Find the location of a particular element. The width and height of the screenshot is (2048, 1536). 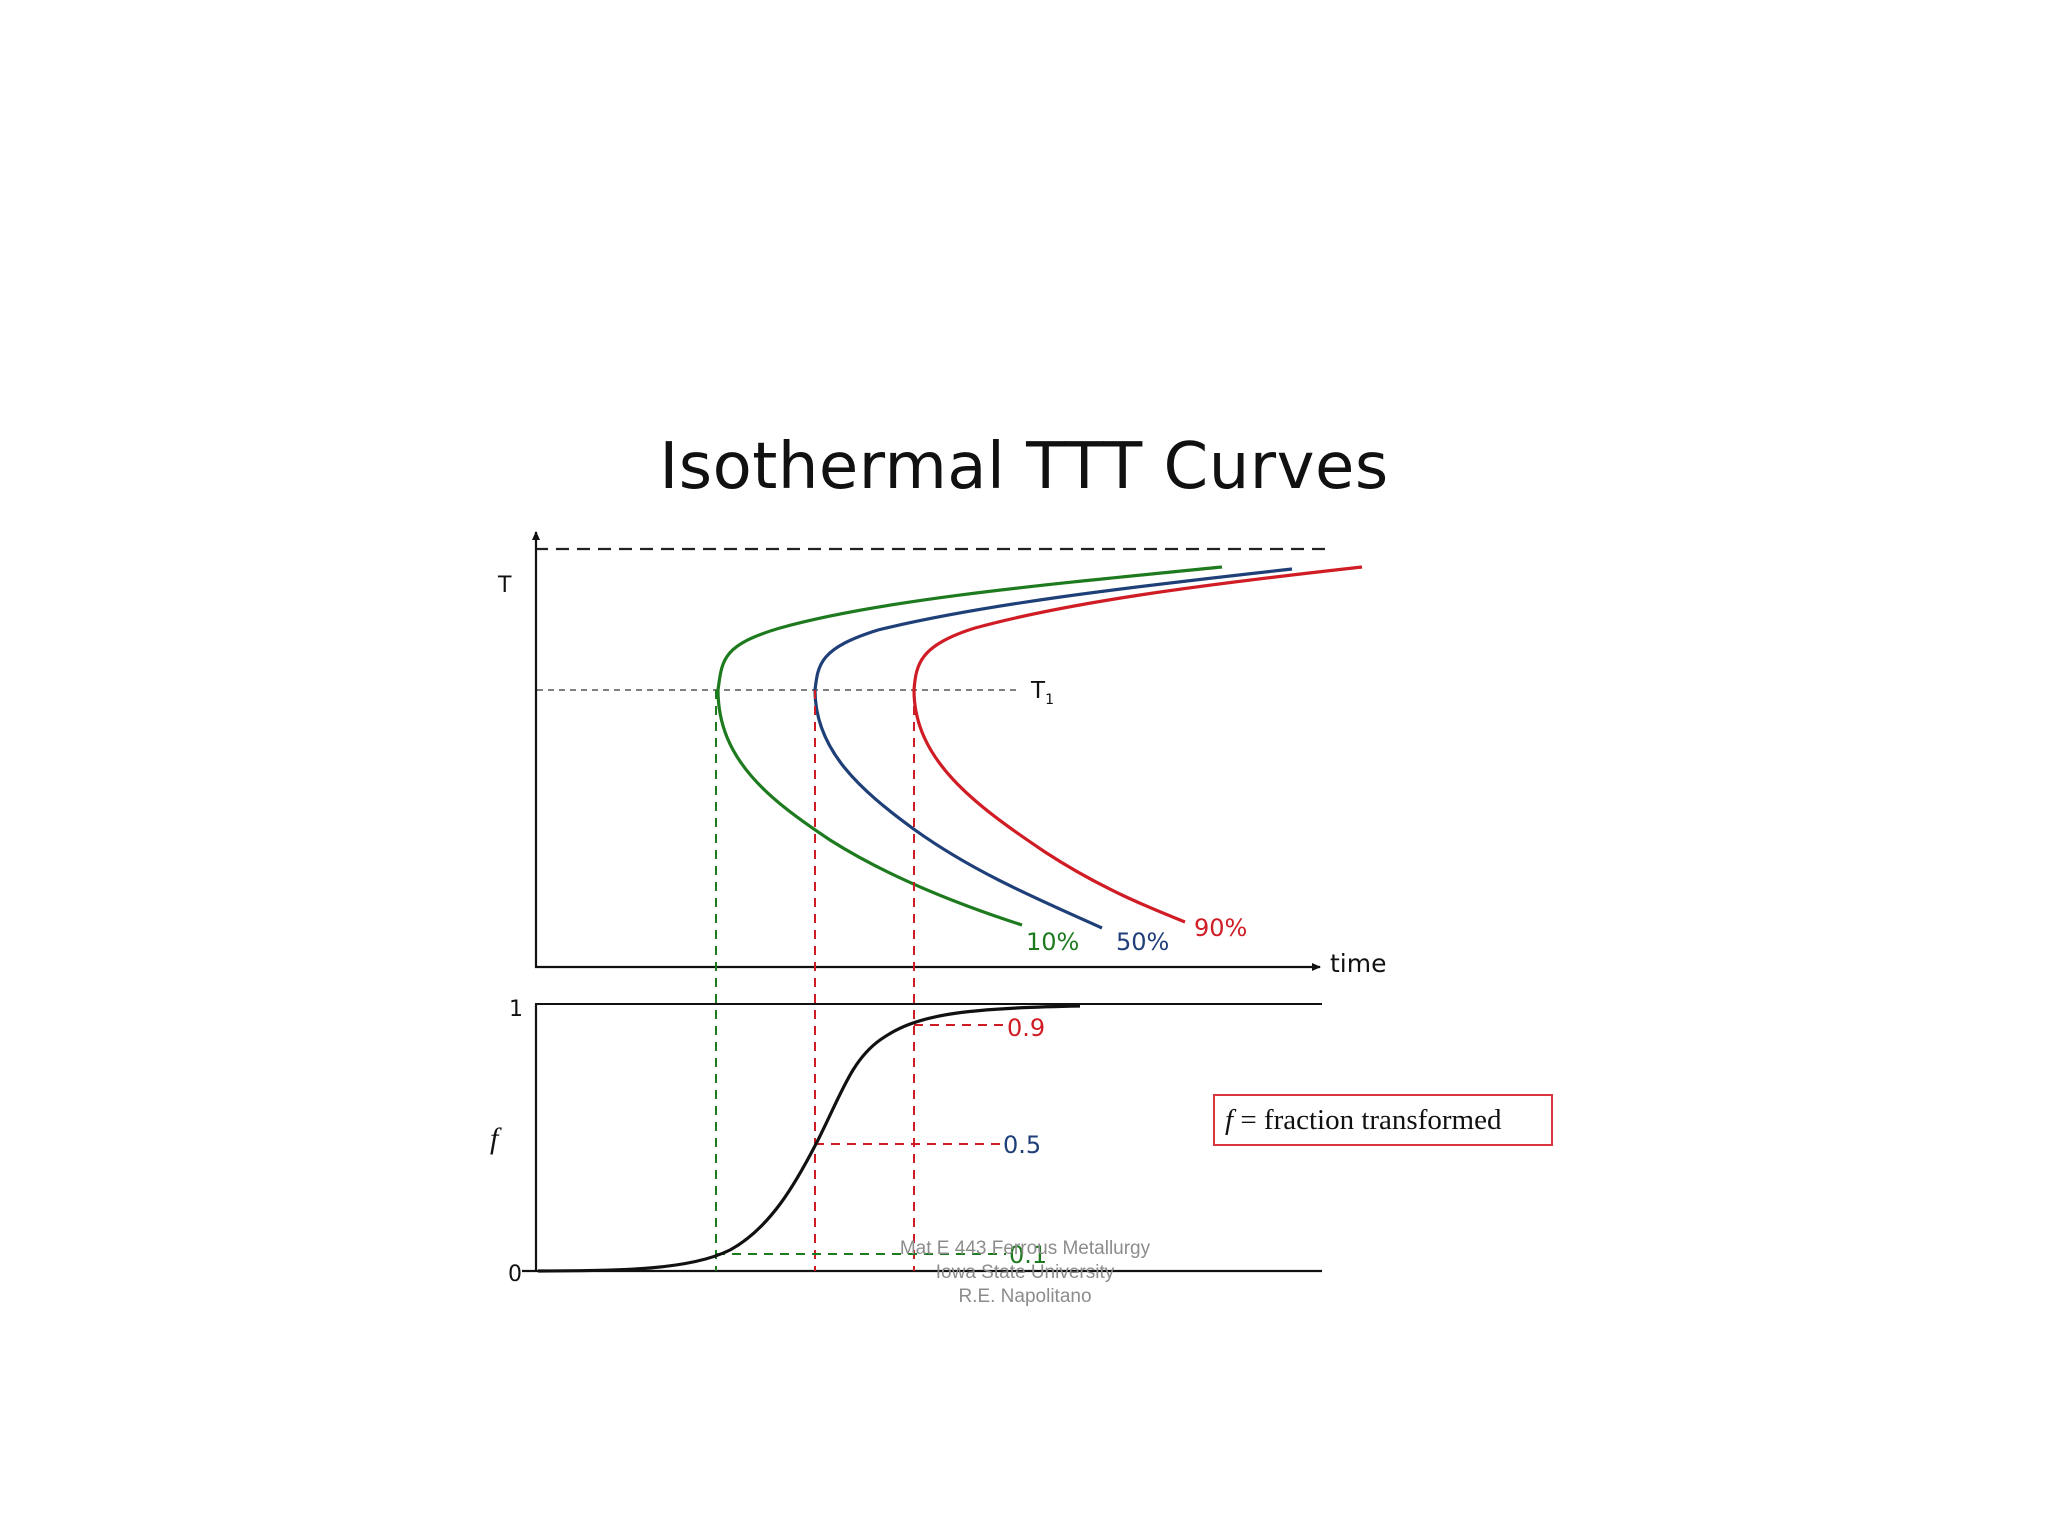

fraction-max-label: 1 is located at coordinates (516, 1009).